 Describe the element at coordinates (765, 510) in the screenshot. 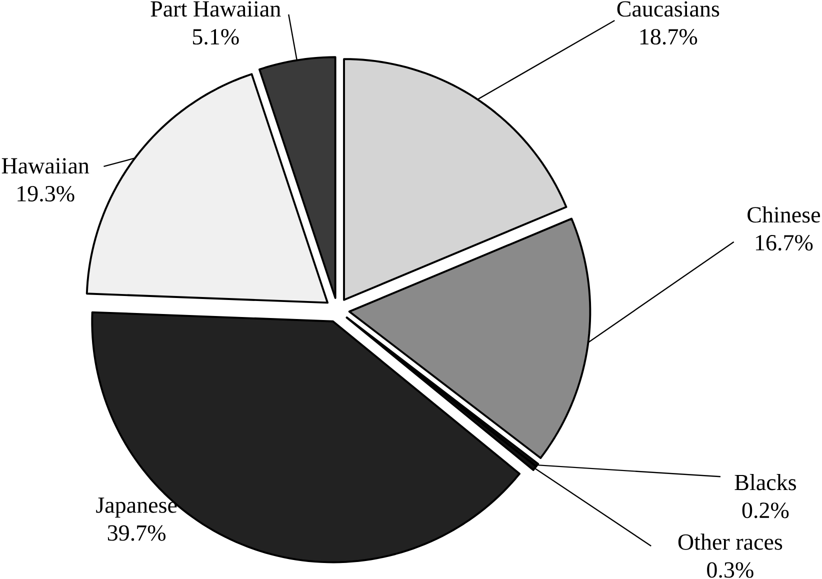

I see `data-label: 0.2%` at that location.